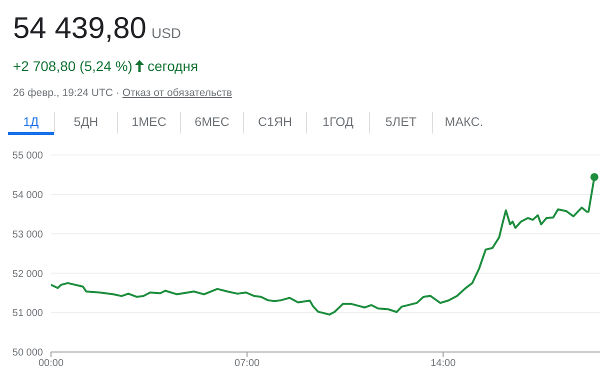 The width and height of the screenshot is (616, 368). What do you see at coordinates (166, 33) in the screenshot?
I see `text: USD` at bounding box center [166, 33].